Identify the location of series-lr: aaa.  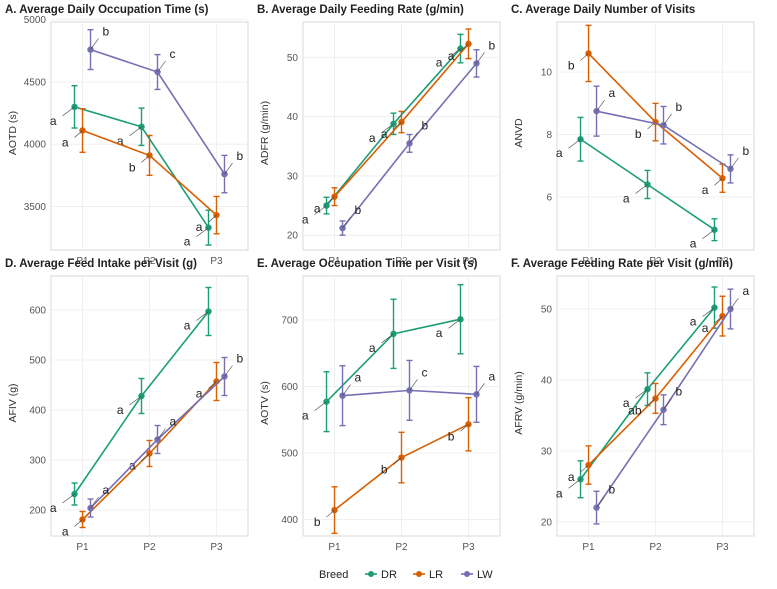
(393, 122).